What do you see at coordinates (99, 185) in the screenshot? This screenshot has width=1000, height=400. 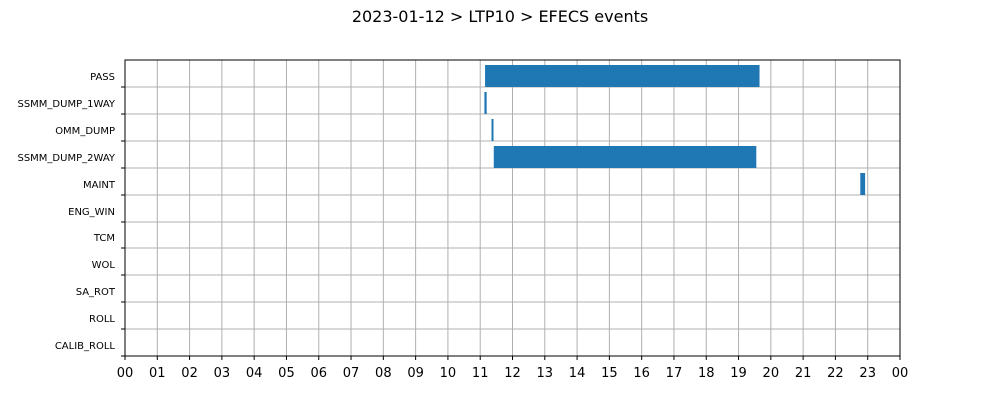 I see `y-tick-label-maint: MAINT` at bounding box center [99, 185].